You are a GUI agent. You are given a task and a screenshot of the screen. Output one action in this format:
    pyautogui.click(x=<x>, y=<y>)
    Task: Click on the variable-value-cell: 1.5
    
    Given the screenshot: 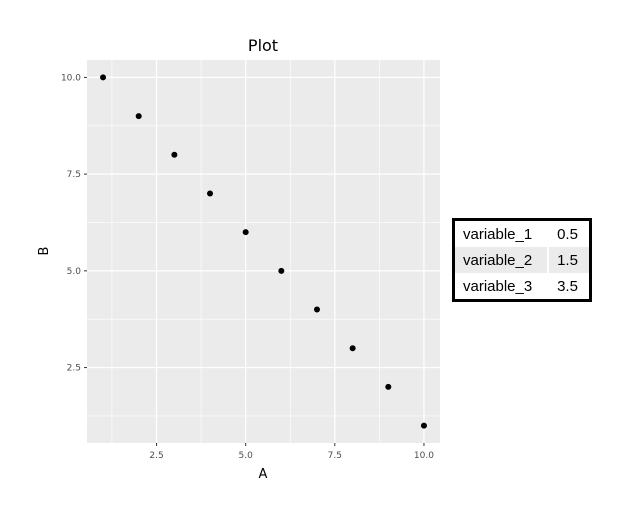 What is the action you would take?
    pyautogui.click(x=569, y=260)
    